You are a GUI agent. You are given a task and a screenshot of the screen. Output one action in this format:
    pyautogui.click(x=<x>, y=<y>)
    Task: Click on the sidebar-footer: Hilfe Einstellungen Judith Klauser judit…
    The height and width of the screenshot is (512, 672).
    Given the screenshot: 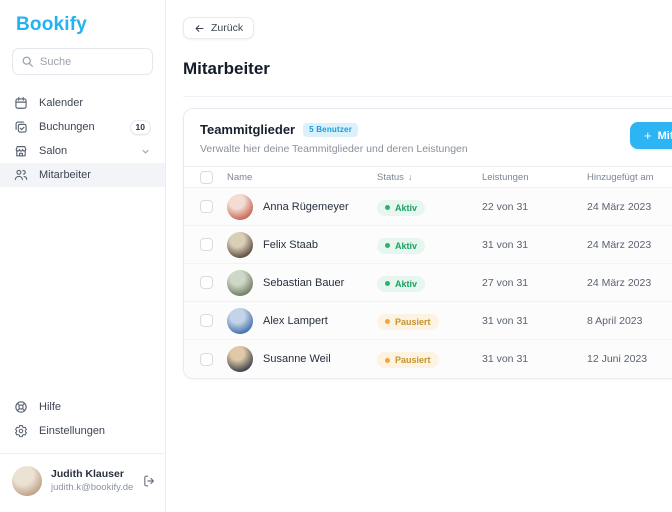 What is the action you would take?
    pyautogui.click(x=82, y=453)
    